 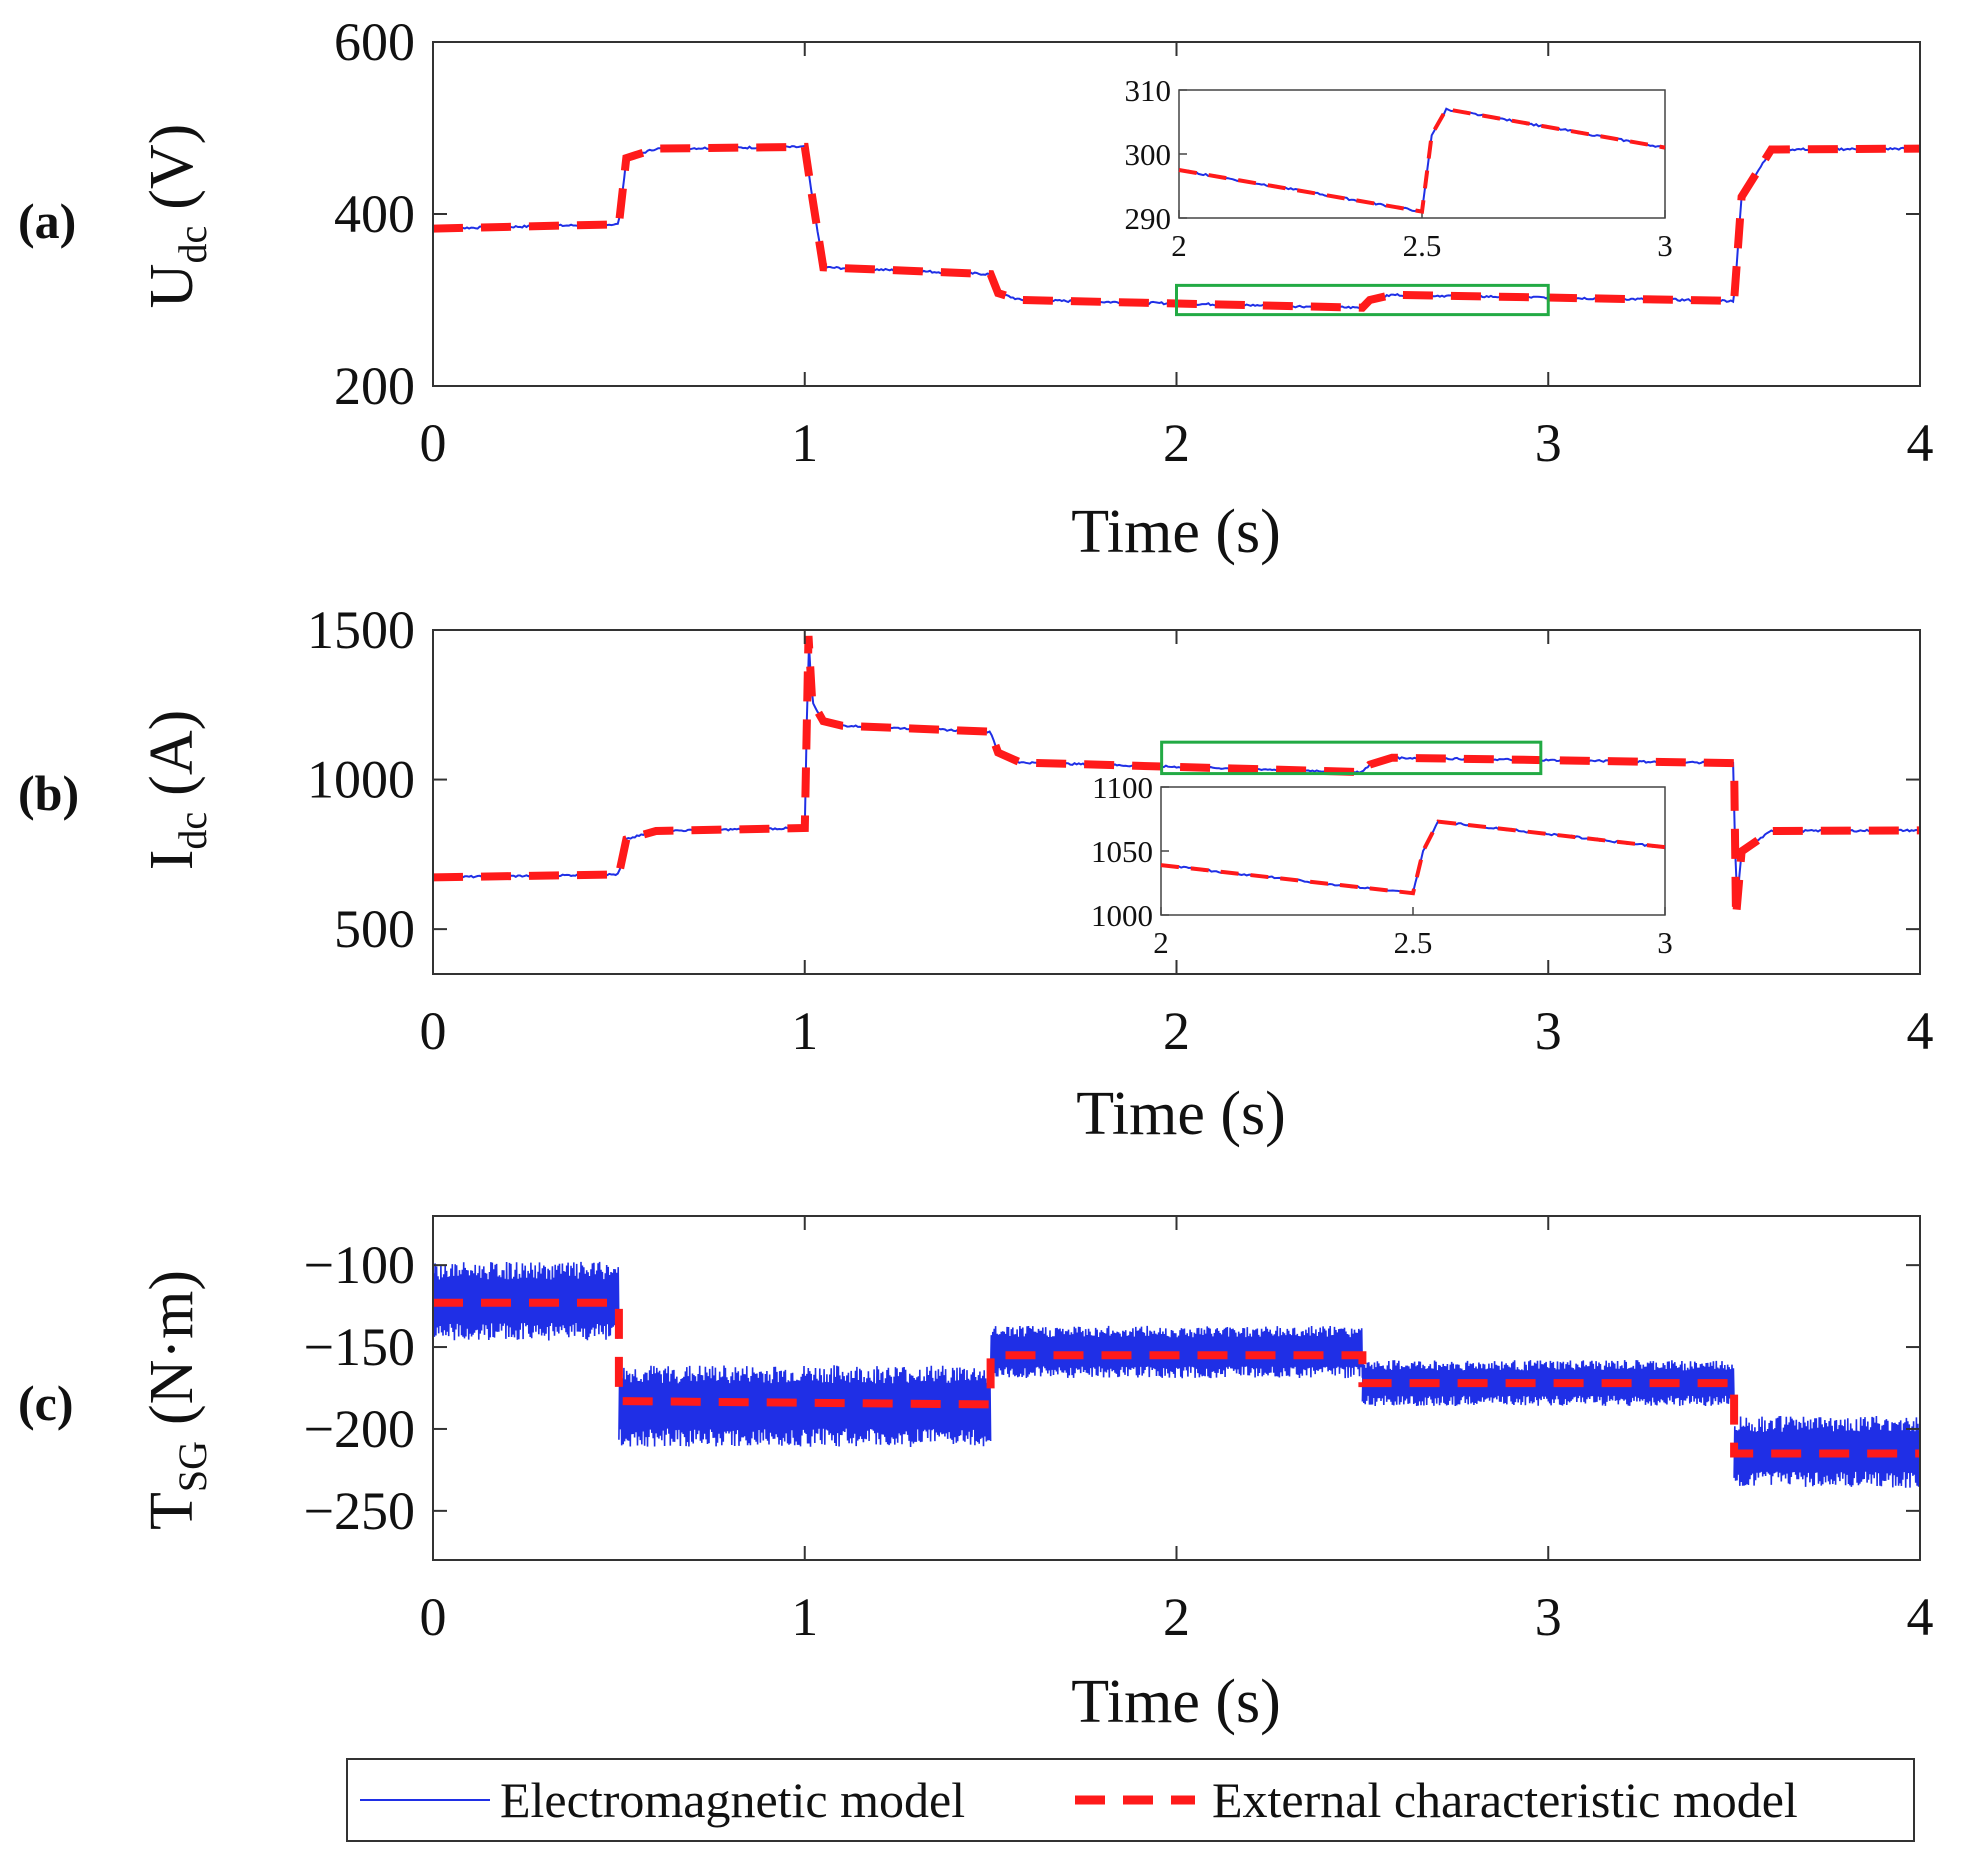 What do you see at coordinates (1176, 1702) in the screenshot?
I see `panel-c-xlabel: Time (s)` at bounding box center [1176, 1702].